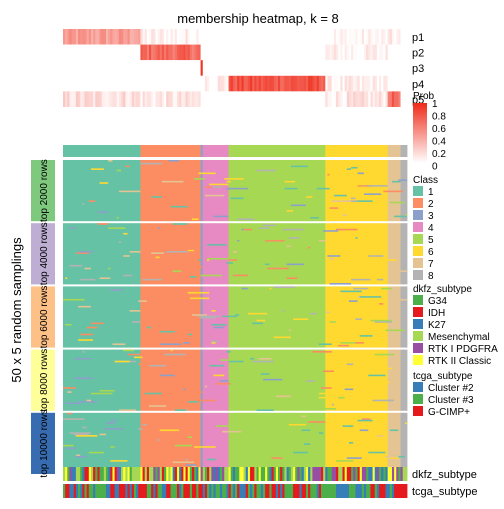  I want to click on dkfz-legend-label: RTK II Classic, so click(459, 361).